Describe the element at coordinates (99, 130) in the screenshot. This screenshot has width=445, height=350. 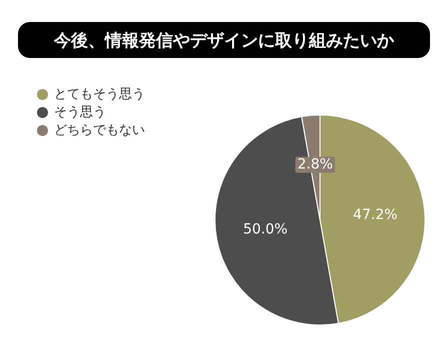
I see `legend-label: どちらでもない` at that location.